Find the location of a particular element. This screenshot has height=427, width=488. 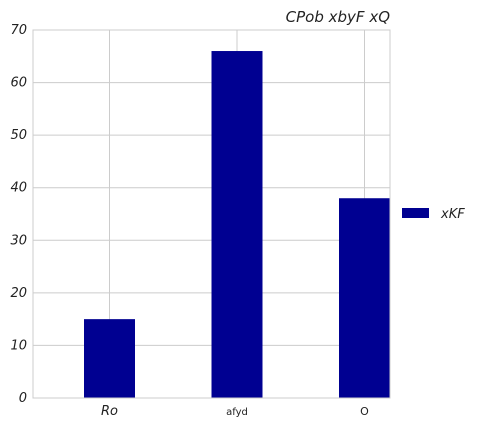

x-tick-label: O is located at coordinates (364, 411).